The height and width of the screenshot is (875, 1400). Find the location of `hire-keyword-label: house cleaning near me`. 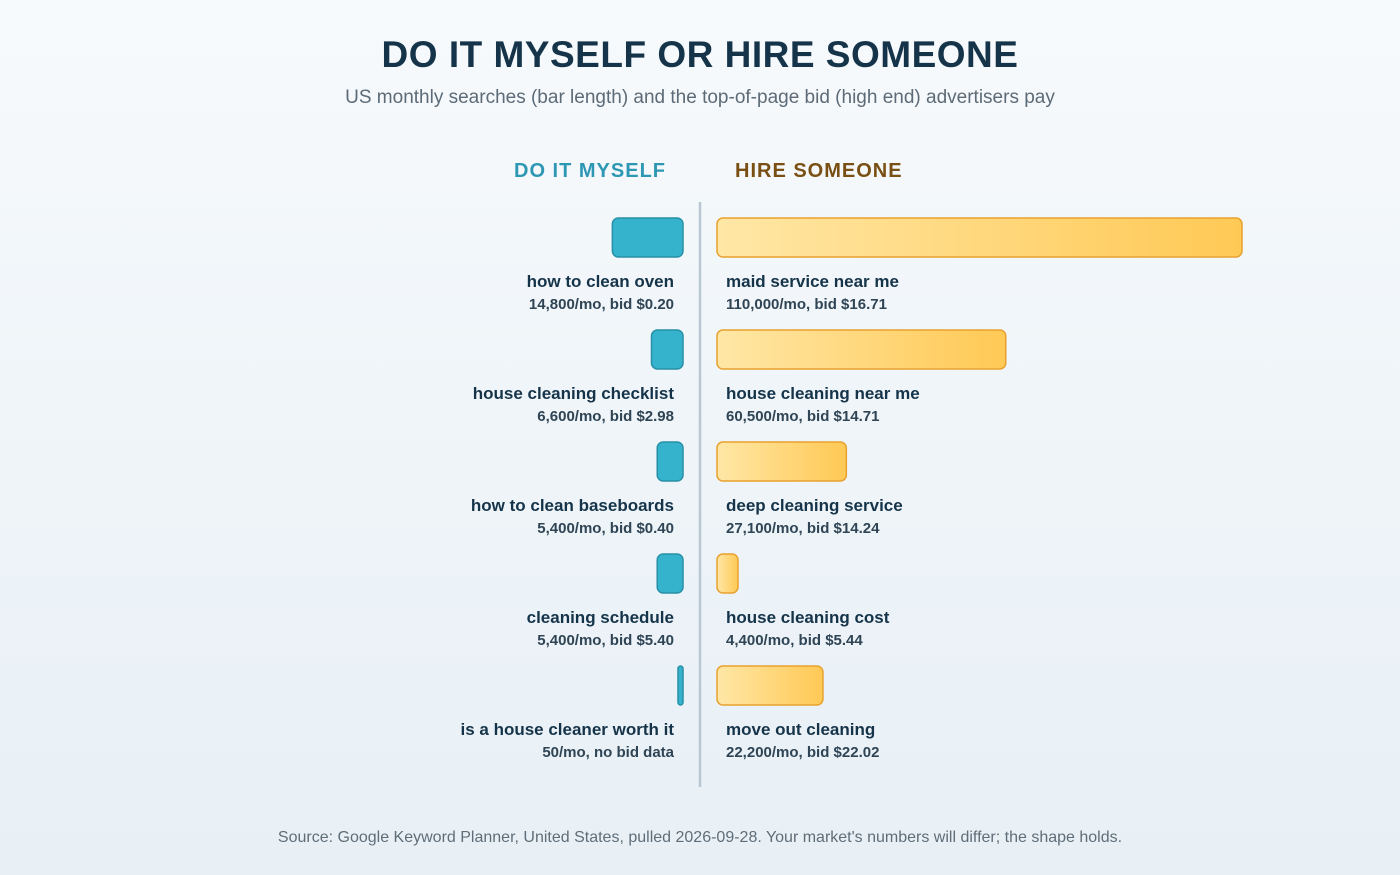

hire-keyword-label: house cleaning near me is located at coordinates (823, 393).